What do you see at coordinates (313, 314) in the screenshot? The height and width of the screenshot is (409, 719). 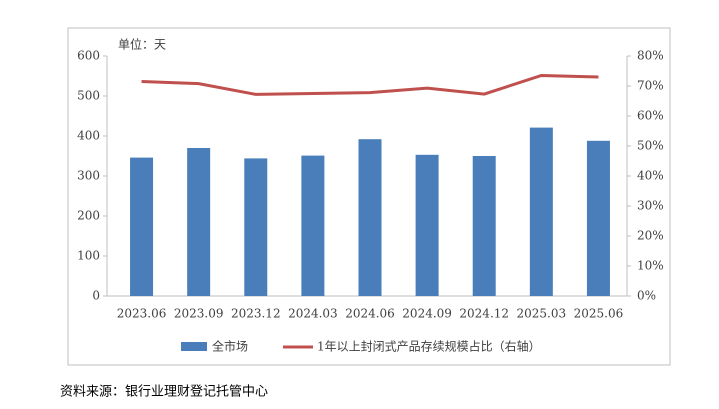 I see `x-tick-label: 2024.03` at bounding box center [313, 314].